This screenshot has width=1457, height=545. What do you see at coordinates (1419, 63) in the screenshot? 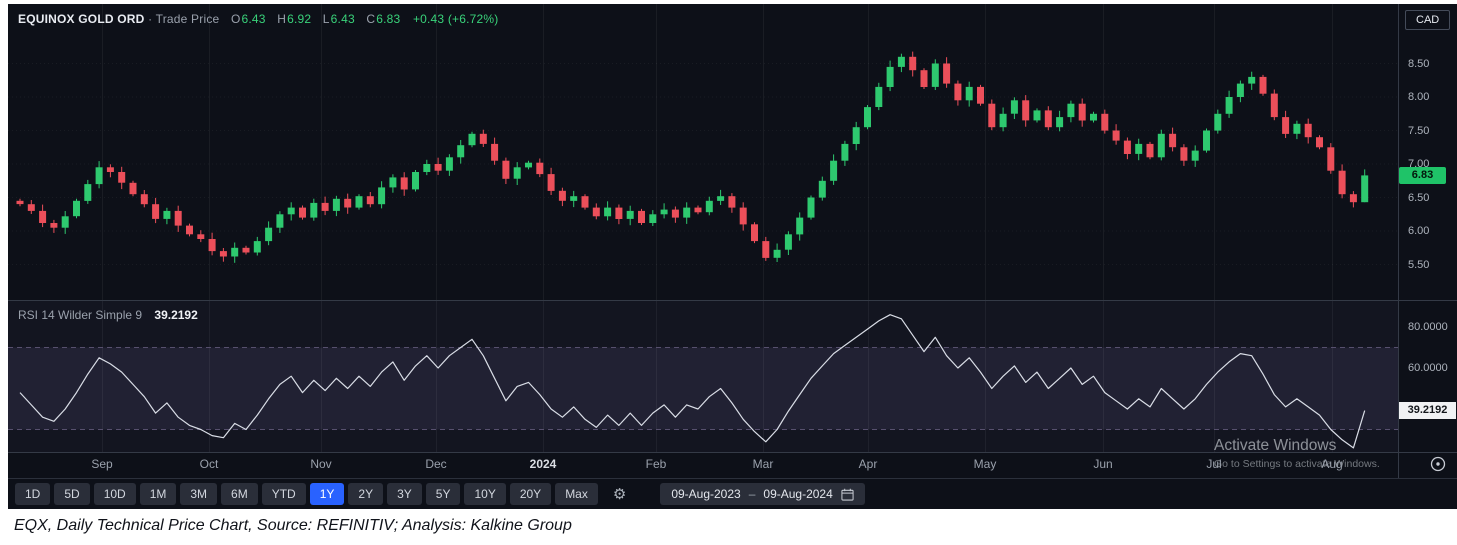
I see `price-axis-tick: 8.50` at bounding box center [1419, 63].